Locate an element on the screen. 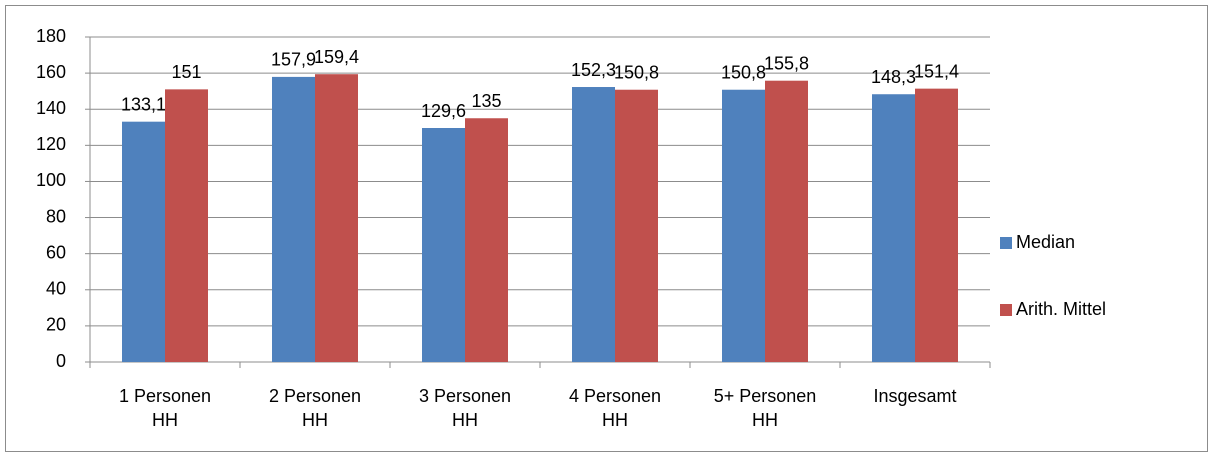 The width and height of the screenshot is (1213, 457). legend-label: Median is located at coordinates (1045, 242).